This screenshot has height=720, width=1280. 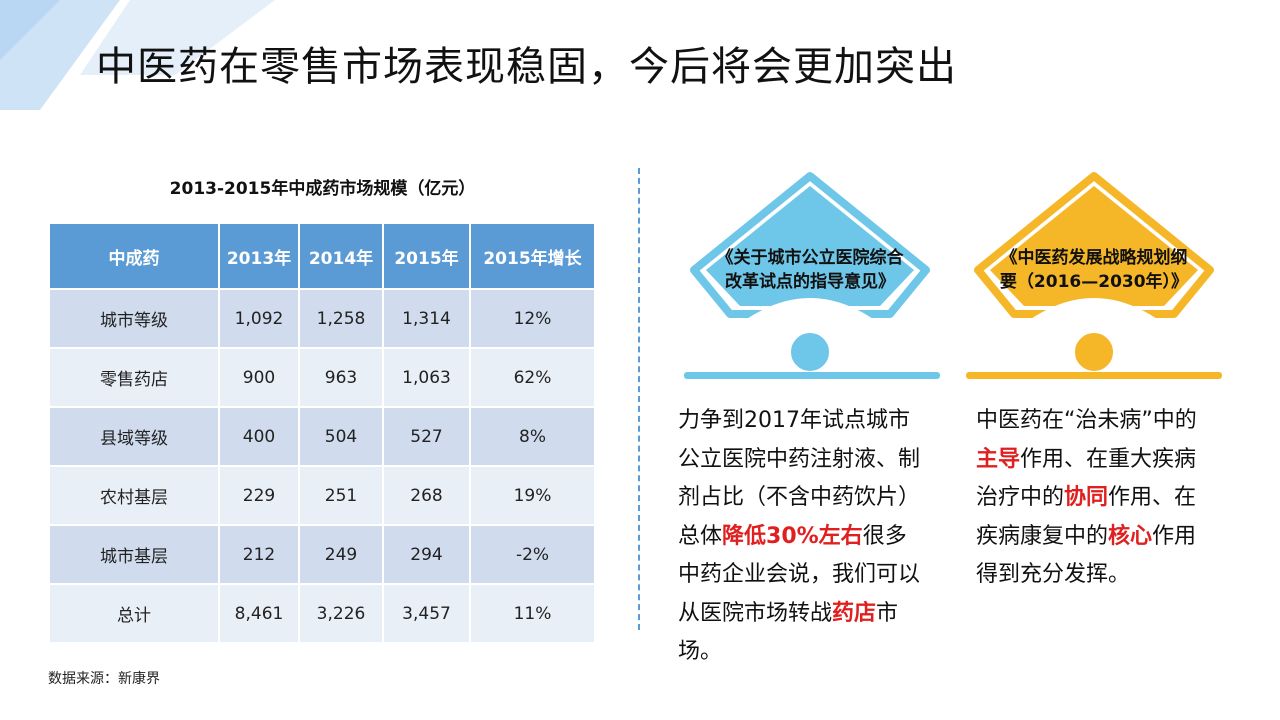 What do you see at coordinates (810, 270) in the screenshot?
I see `badge-title: 《关于城市公立医院综合 改革试点的指导意见》` at bounding box center [810, 270].